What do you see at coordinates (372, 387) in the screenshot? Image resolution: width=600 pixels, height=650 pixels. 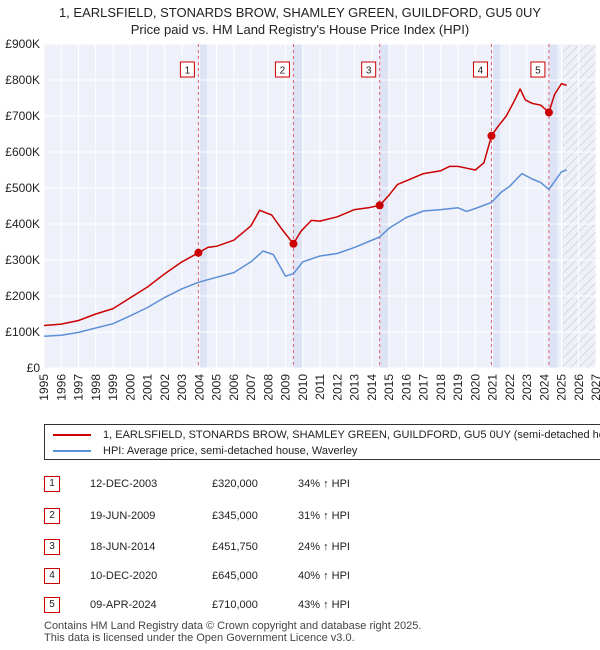 I see `x-tick-label: 2014` at bounding box center [372, 387].